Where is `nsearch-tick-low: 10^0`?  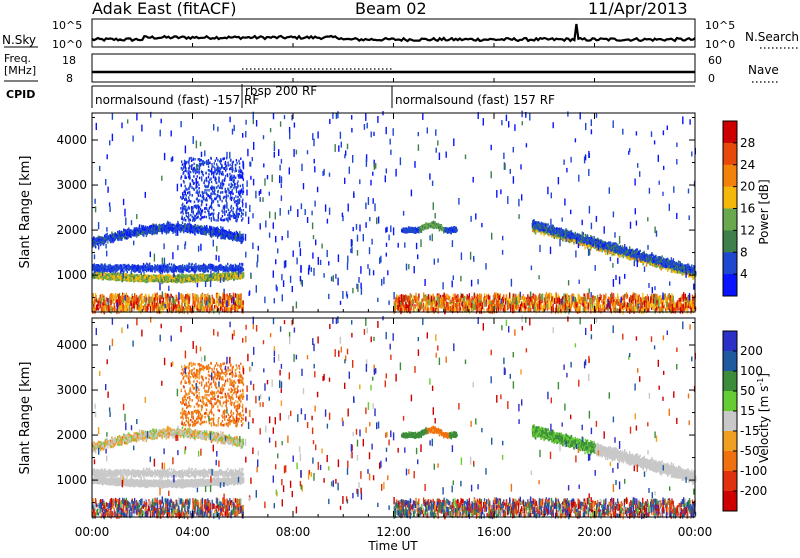 nsearch-tick-low: 10^0 is located at coordinates (720, 44).